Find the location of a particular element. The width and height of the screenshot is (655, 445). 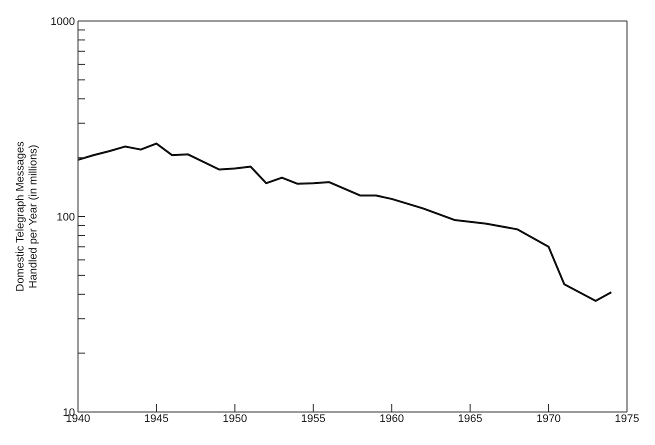

x-tick-label: 1955 is located at coordinates (313, 418).